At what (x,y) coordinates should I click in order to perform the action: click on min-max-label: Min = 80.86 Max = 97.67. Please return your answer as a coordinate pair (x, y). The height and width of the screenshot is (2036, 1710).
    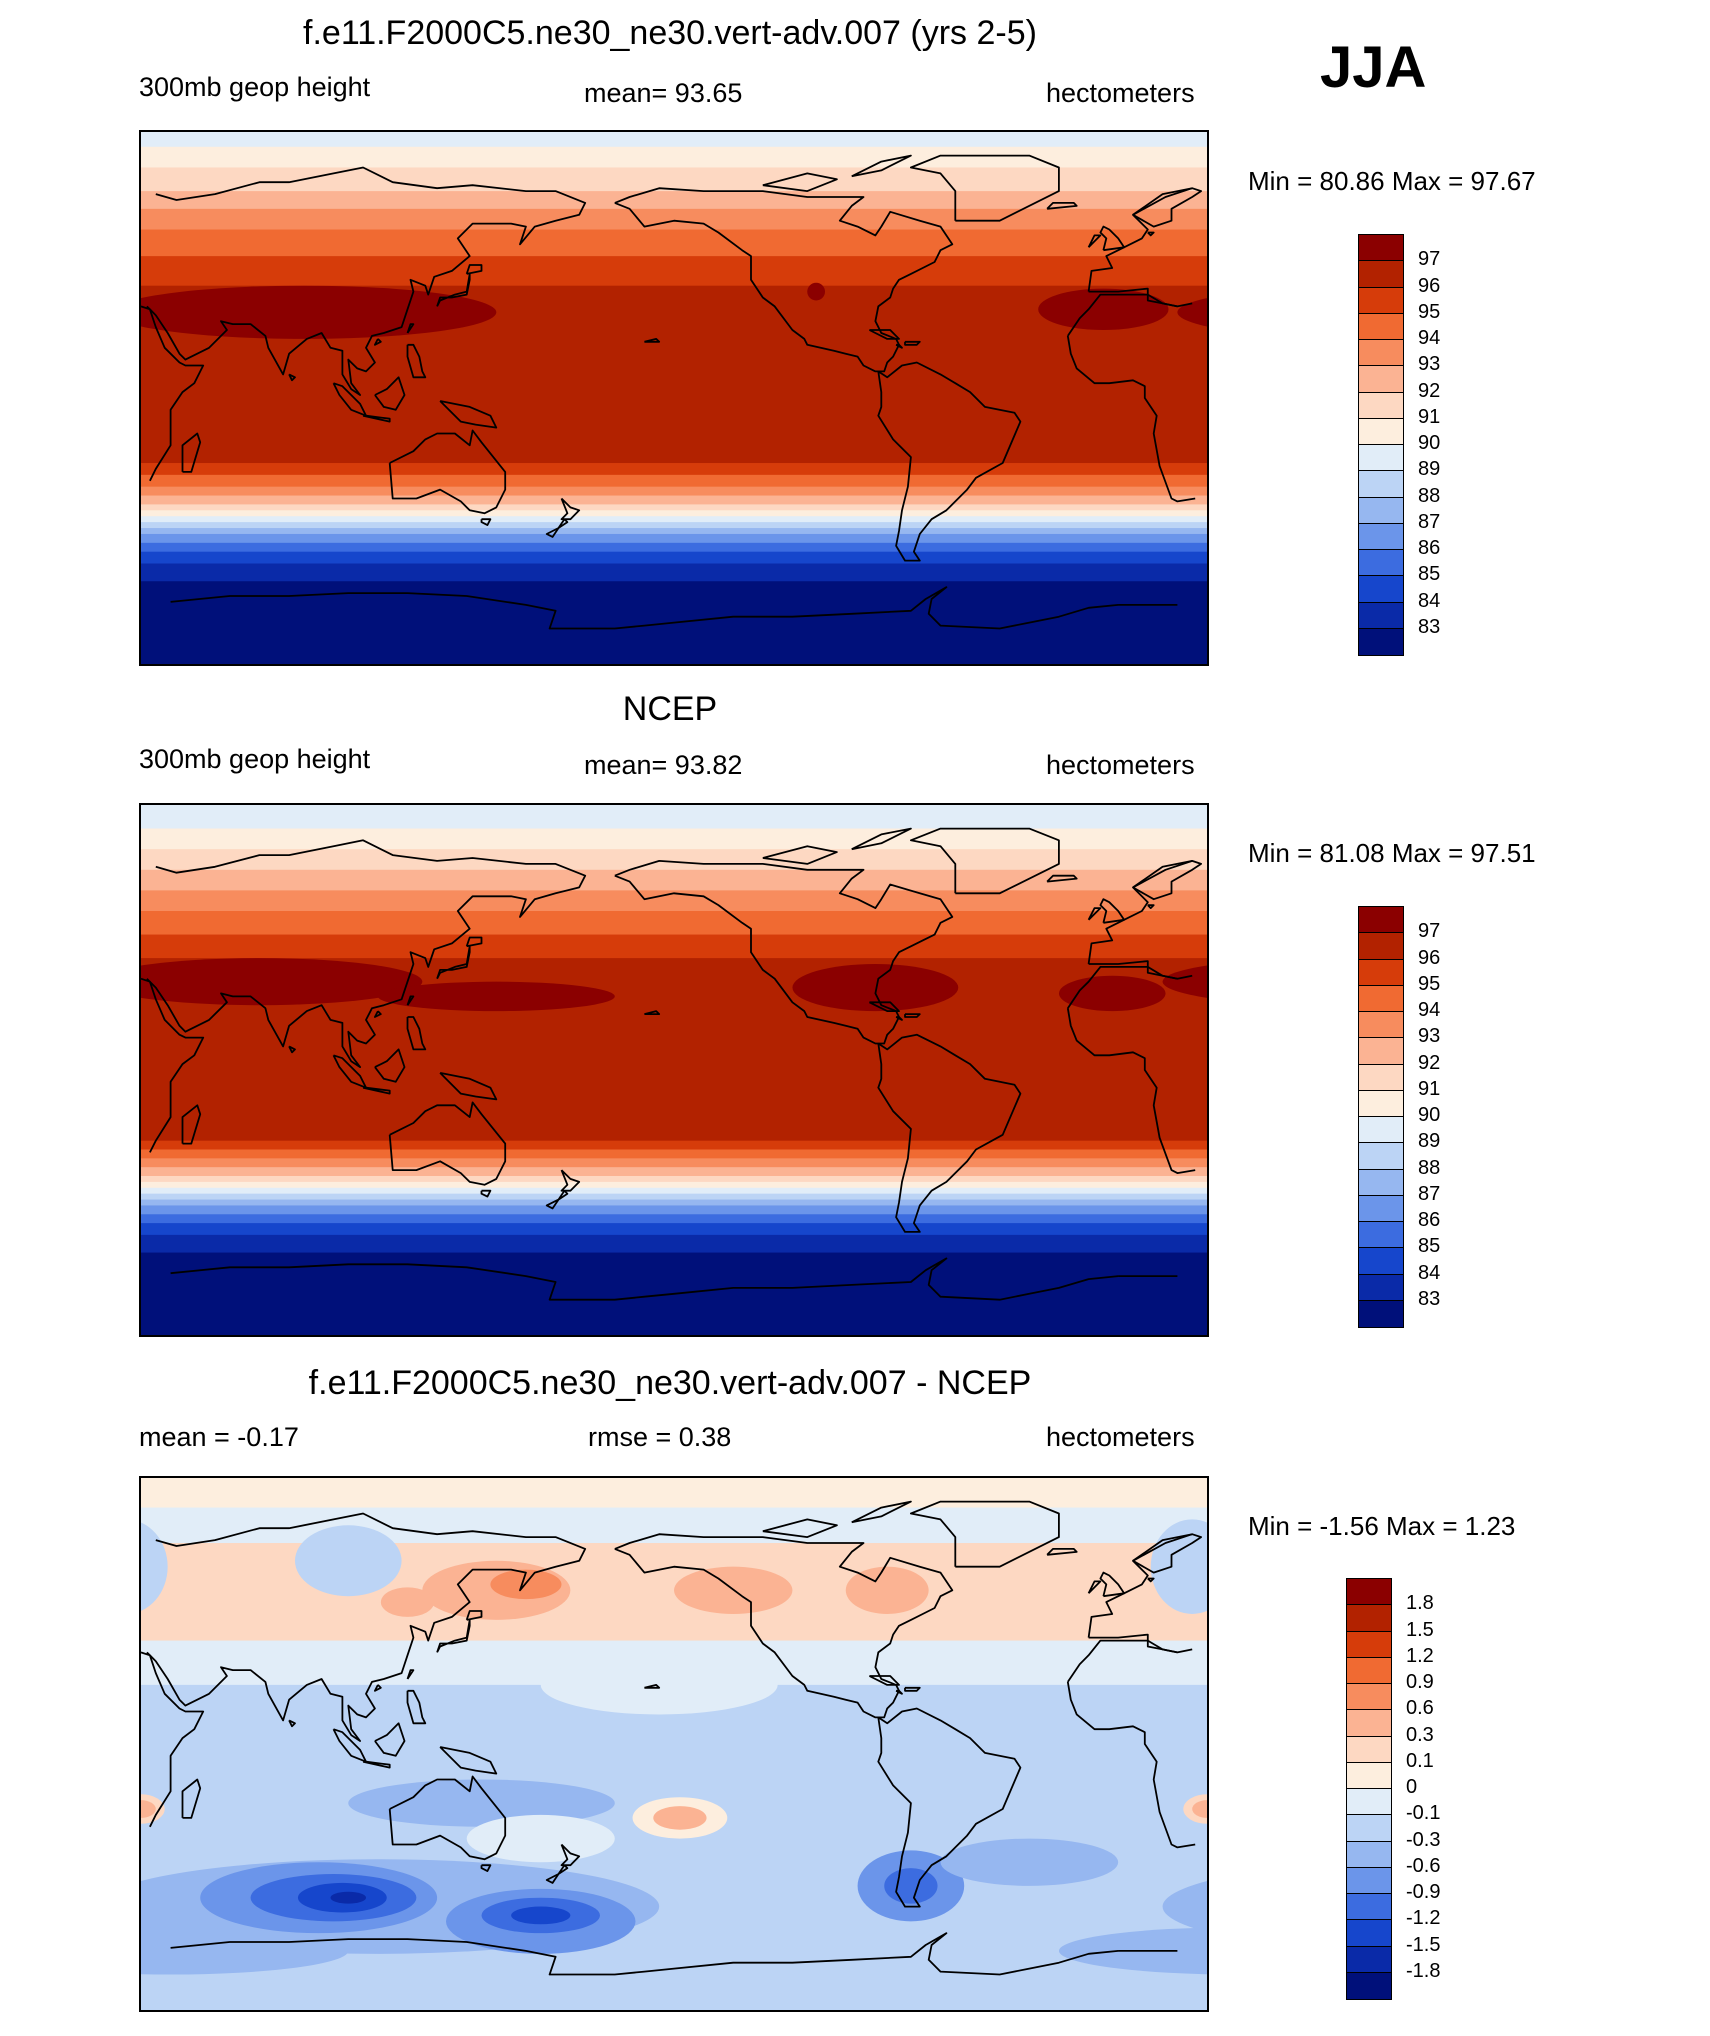
    Looking at the image, I should click on (1392, 181).